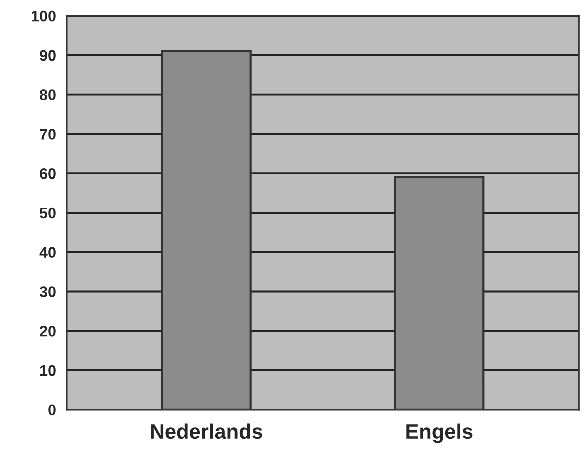  What do you see at coordinates (439, 434) in the screenshot?
I see `x-tick-label: Engels` at bounding box center [439, 434].